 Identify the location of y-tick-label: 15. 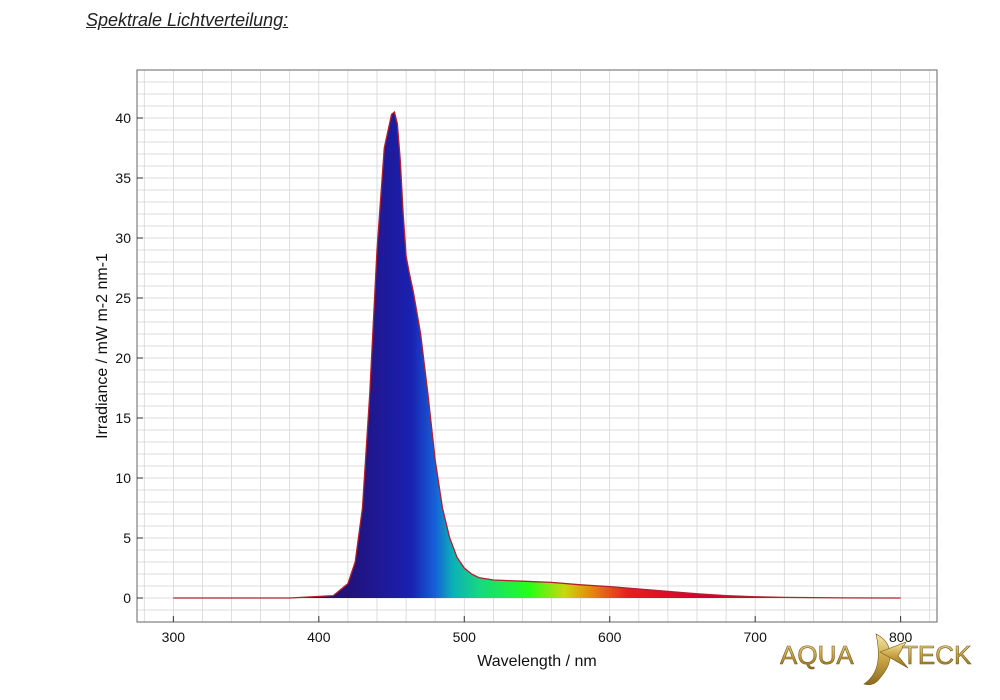
(123, 418).